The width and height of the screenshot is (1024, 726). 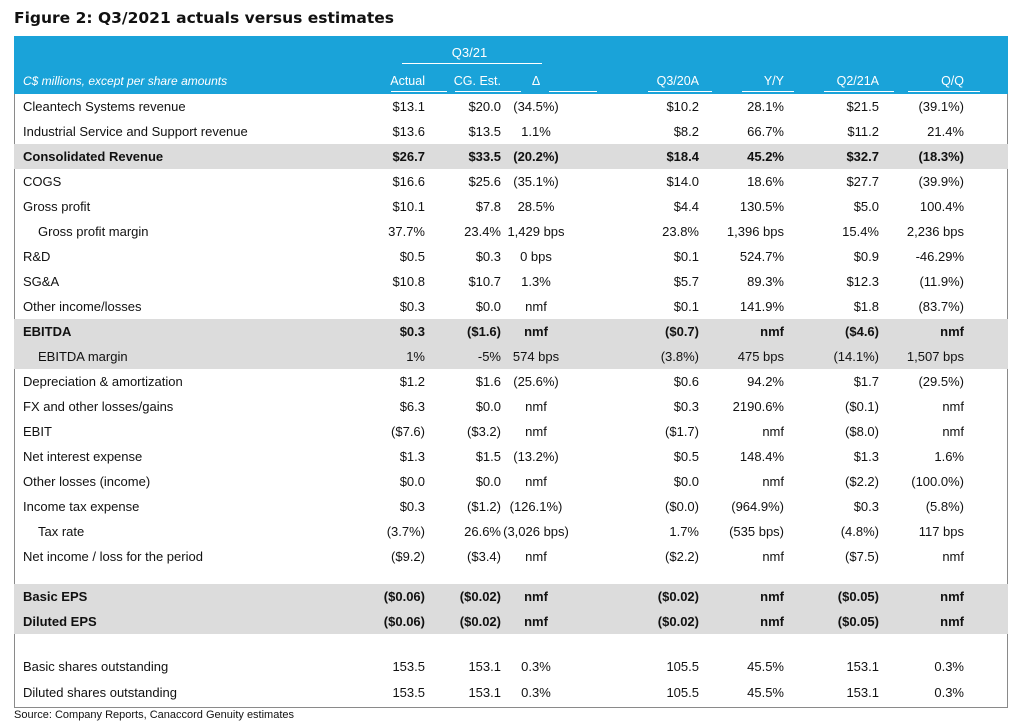 I want to click on cell-cg-est: $7.8, so click(x=488, y=206).